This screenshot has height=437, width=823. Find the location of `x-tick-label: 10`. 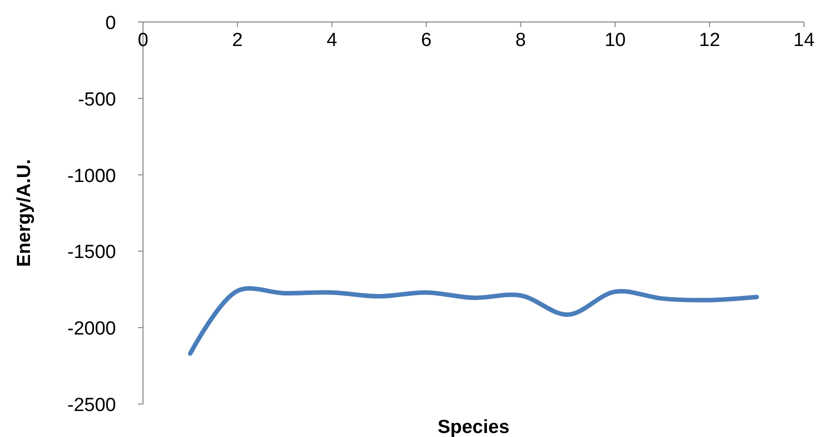

x-tick-label: 10 is located at coordinates (615, 40).